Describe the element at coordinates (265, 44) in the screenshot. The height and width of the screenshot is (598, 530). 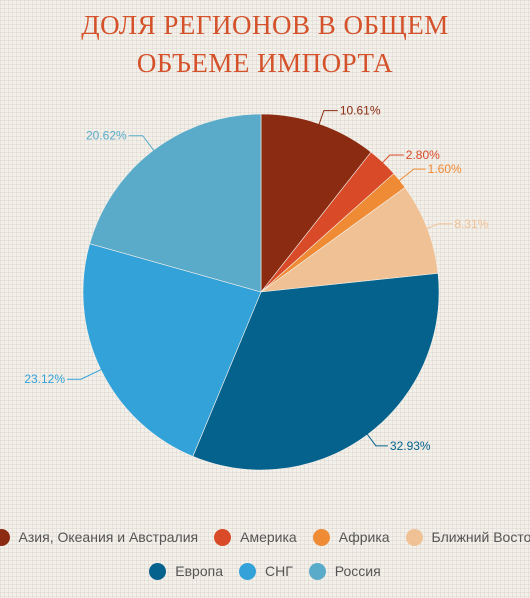
I see `chart-title: ДОЛЯ РЕГИОНОВ В ОБЩЕМ ОБЪЕМЕ ИМПОРТА` at that location.